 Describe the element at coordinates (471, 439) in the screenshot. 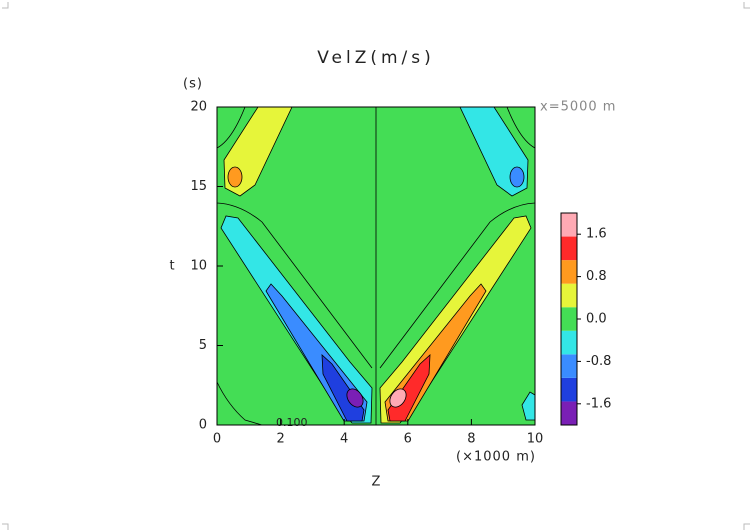

I see `x-tick-label: 8` at that location.